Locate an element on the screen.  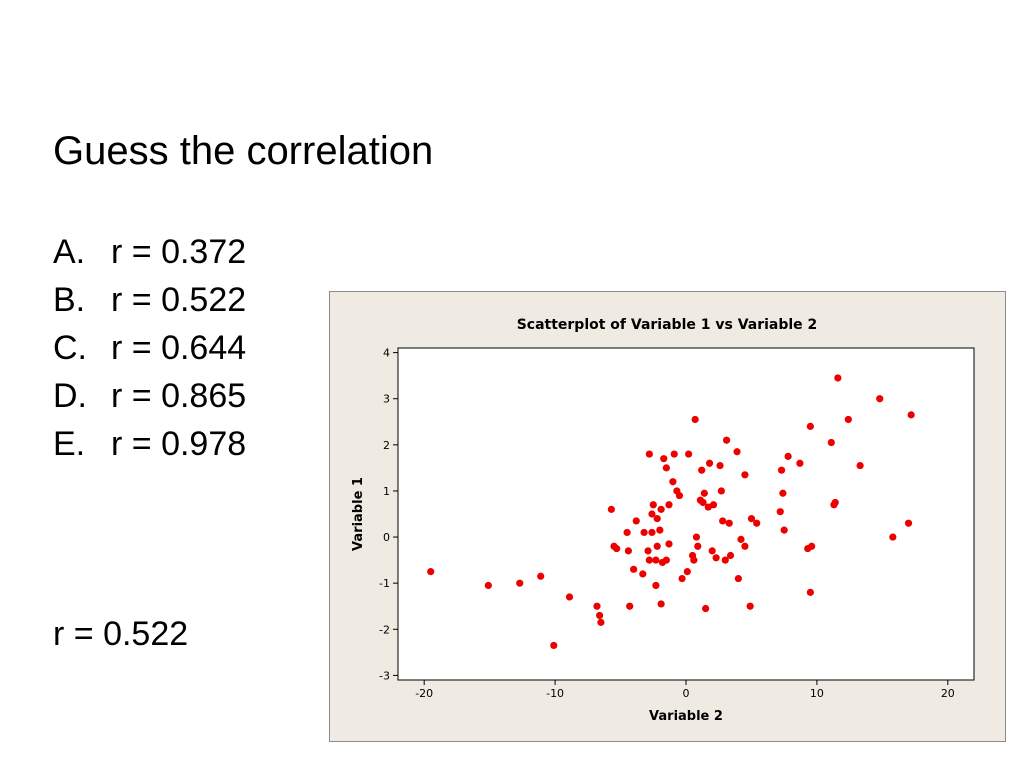
y-tick-label: 1 is located at coordinates (386, 491).